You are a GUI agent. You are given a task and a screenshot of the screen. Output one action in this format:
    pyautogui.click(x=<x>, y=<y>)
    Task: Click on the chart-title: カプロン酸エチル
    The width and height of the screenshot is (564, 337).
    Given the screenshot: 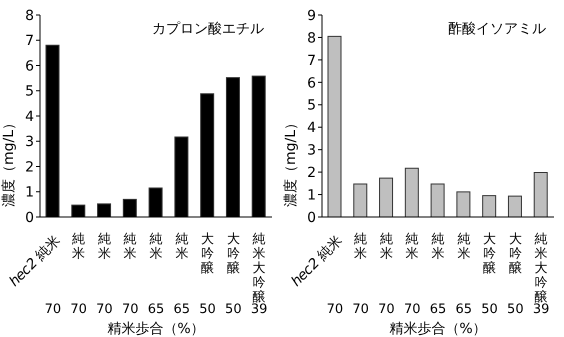 What is the action you would take?
    pyautogui.click(x=208, y=29)
    